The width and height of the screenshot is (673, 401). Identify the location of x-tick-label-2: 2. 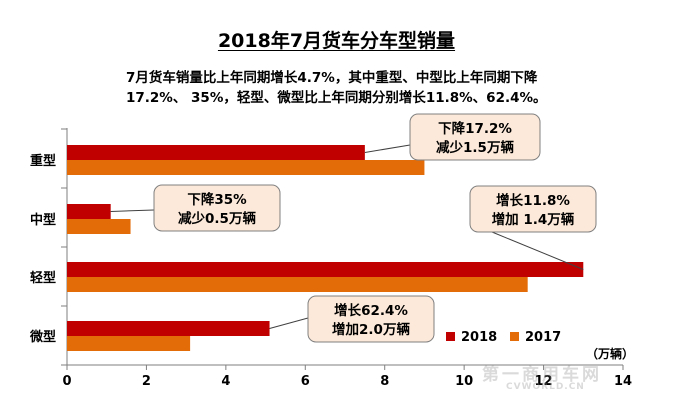
(146, 381).